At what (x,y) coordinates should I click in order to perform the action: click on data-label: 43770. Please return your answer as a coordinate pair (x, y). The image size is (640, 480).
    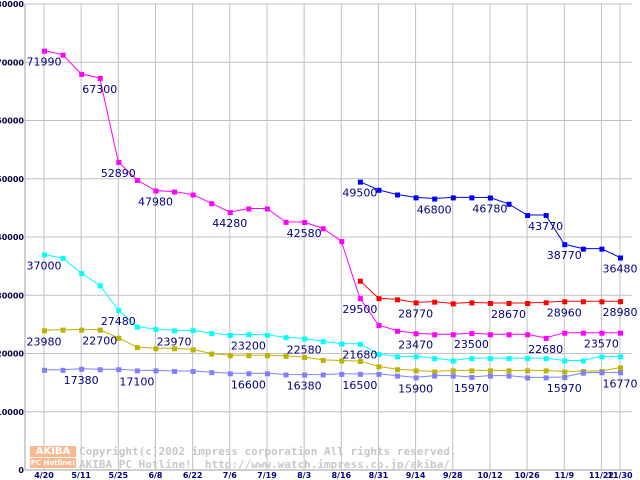
    Looking at the image, I should click on (545, 226).